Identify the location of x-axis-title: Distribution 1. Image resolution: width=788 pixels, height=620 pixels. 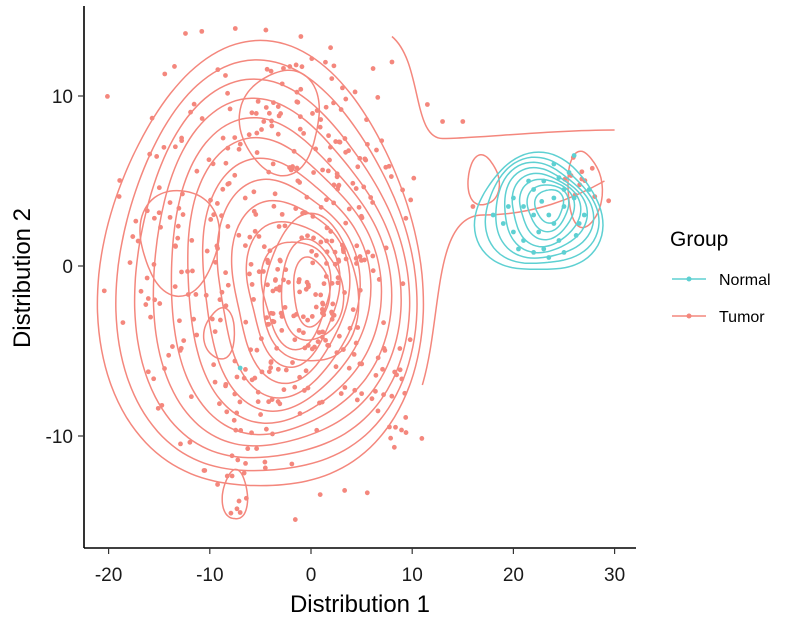
(360, 604).